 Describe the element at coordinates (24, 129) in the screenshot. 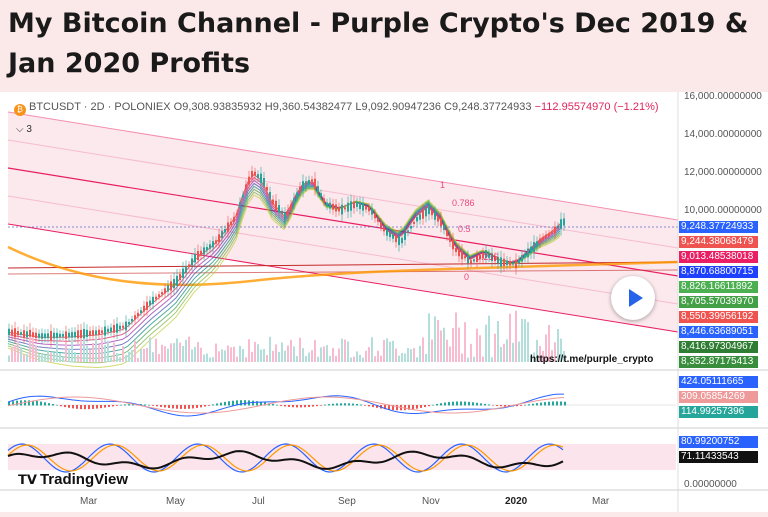

I see `indicators-toggle: ⌵ 3` at that location.